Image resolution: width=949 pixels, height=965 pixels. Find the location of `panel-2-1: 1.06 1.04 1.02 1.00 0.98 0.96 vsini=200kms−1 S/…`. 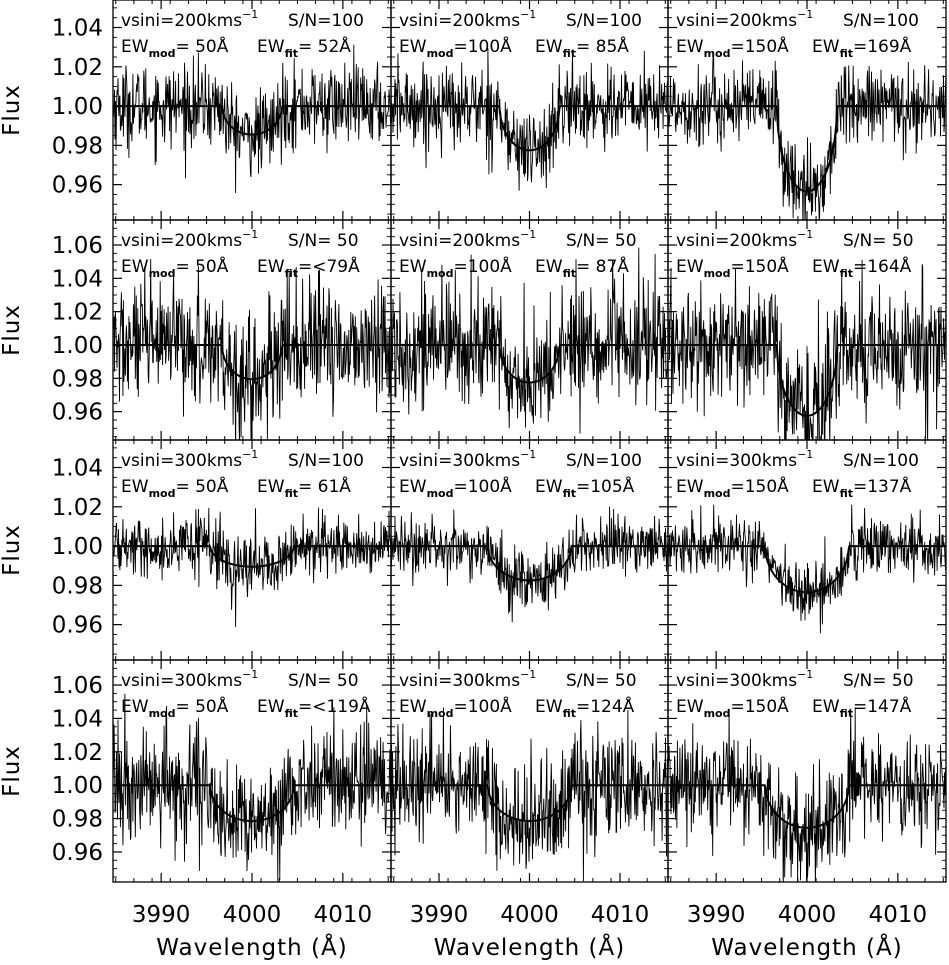

panel-2-1: 1.06 1.04 1.02 1.00 0.98 0.96 vsini=200kms−1 S/… is located at coordinates (222, 330).